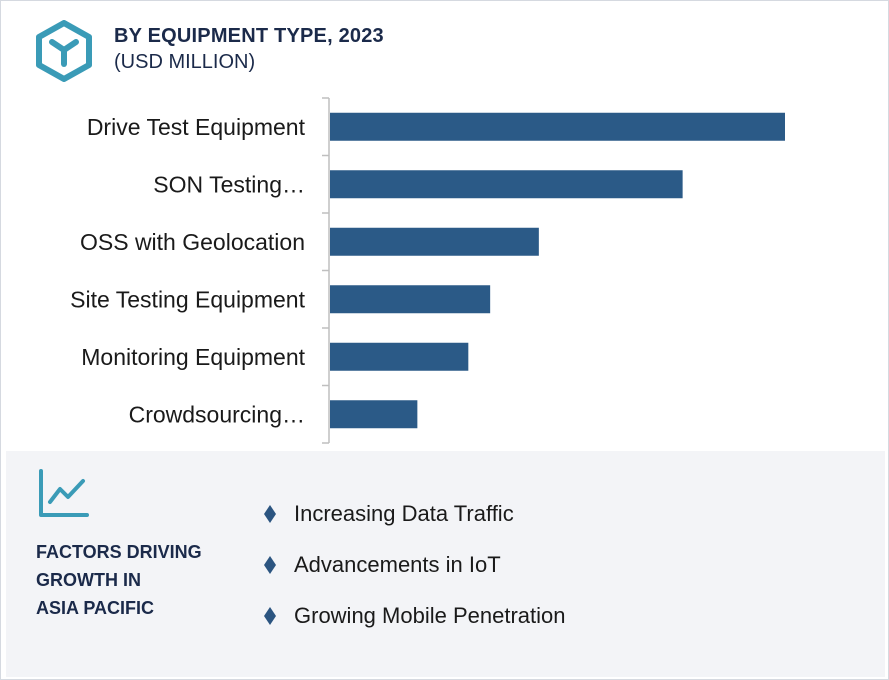  Describe the element at coordinates (249, 36) in the screenshot. I see `chart-title: BY EQUIPMENT TYPE, 2023` at that location.